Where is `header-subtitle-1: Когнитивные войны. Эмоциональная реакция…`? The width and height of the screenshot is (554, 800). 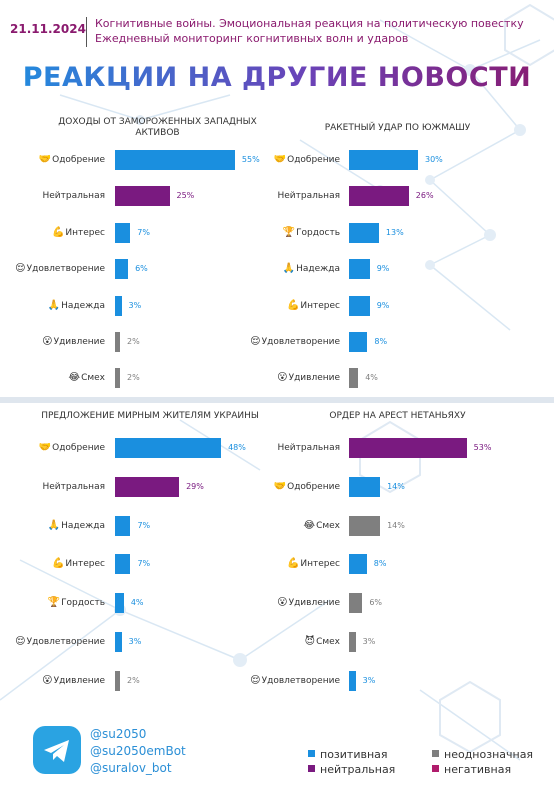
header-subtitle-1: Когнитивные войны. Эмоциональная реакция… is located at coordinates (309, 23).